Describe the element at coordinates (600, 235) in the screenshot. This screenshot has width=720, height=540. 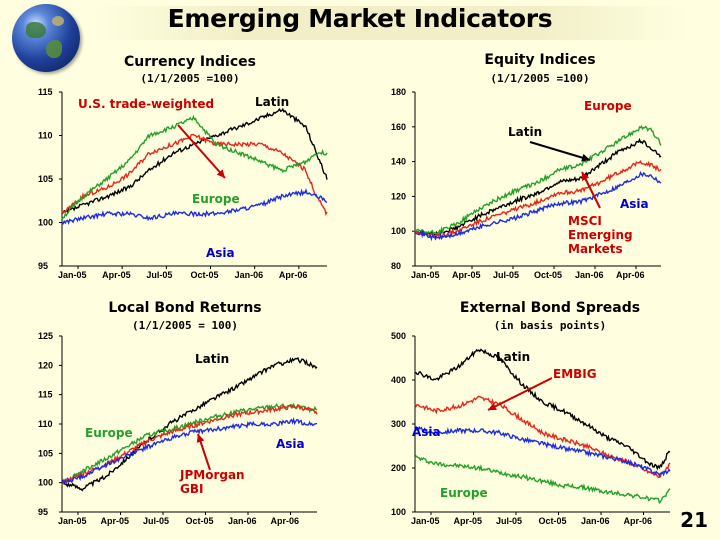
I see `annotation-label: Emerging` at that location.